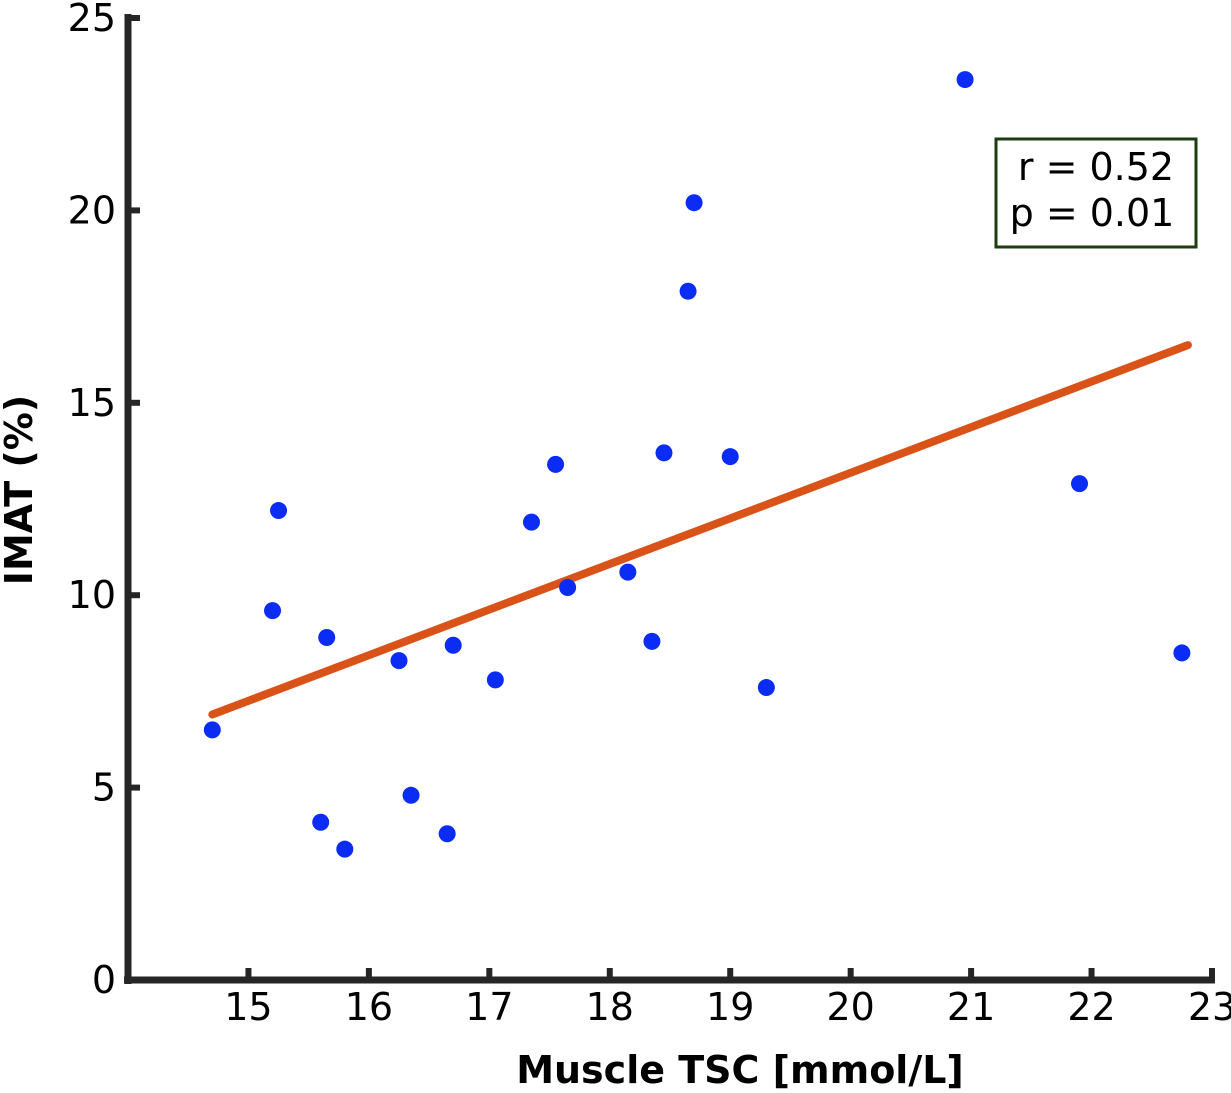 This screenshot has width=1231, height=1093. Describe the element at coordinates (104, 788) in the screenshot. I see `y-tick-label: 5` at that location.